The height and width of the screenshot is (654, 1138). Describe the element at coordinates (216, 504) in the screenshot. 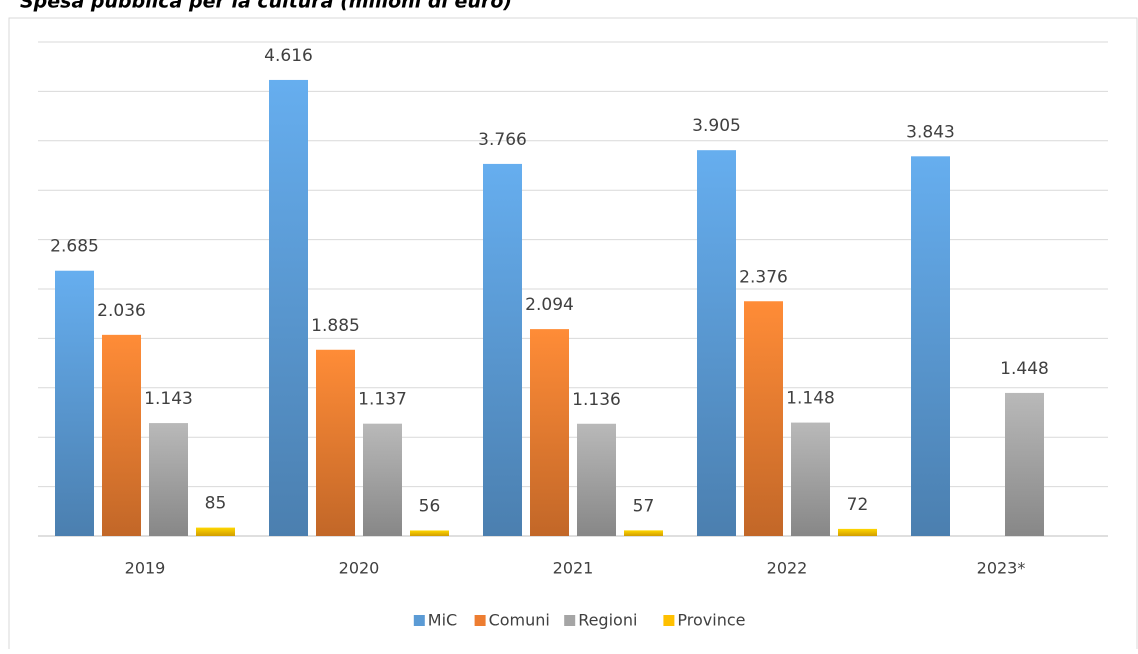

I see `value-label: 85` at that location.